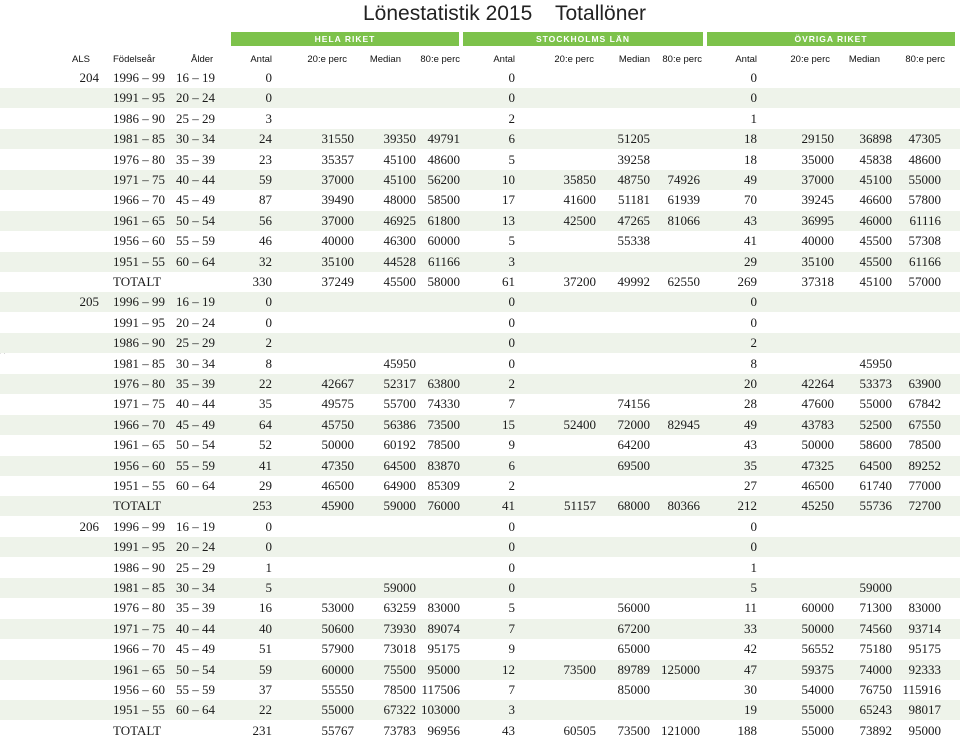 The height and width of the screenshot is (741, 960). Describe the element at coordinates (195, 139) in the screenshot. I see `cell-alder: 30 – 34` at that location.